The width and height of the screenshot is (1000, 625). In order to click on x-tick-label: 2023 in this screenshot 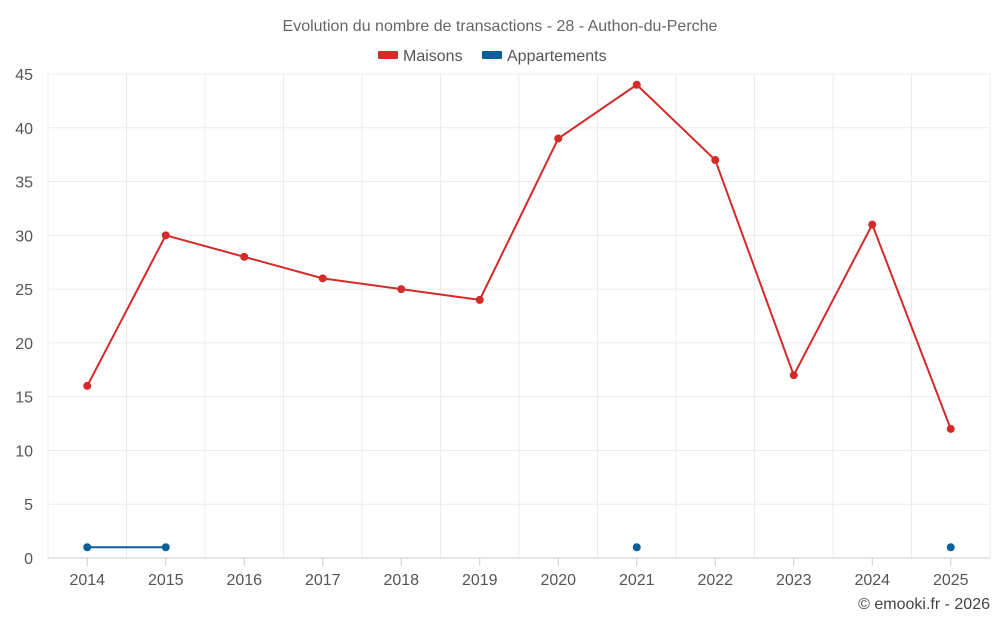, I will do `click(794, 580)`.